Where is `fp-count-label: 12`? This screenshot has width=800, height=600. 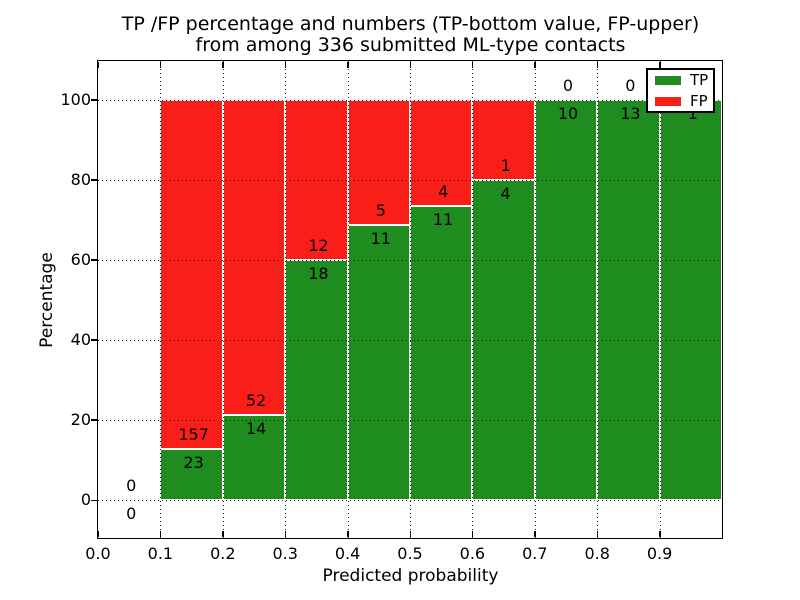 fp-count-label: 12 is located at coordinates (318, 245).